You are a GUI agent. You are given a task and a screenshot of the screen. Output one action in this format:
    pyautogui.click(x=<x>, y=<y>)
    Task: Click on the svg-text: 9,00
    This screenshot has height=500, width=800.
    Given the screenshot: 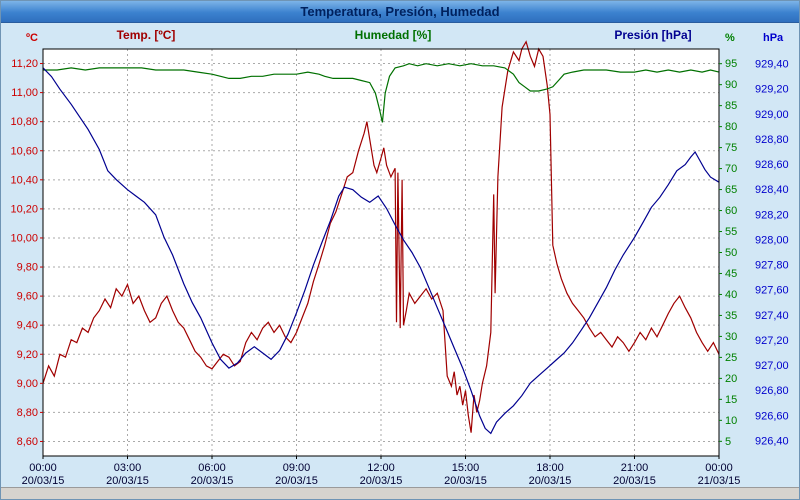 What is the action you would take?
    pyautogui.click(x=27, y=384)
    